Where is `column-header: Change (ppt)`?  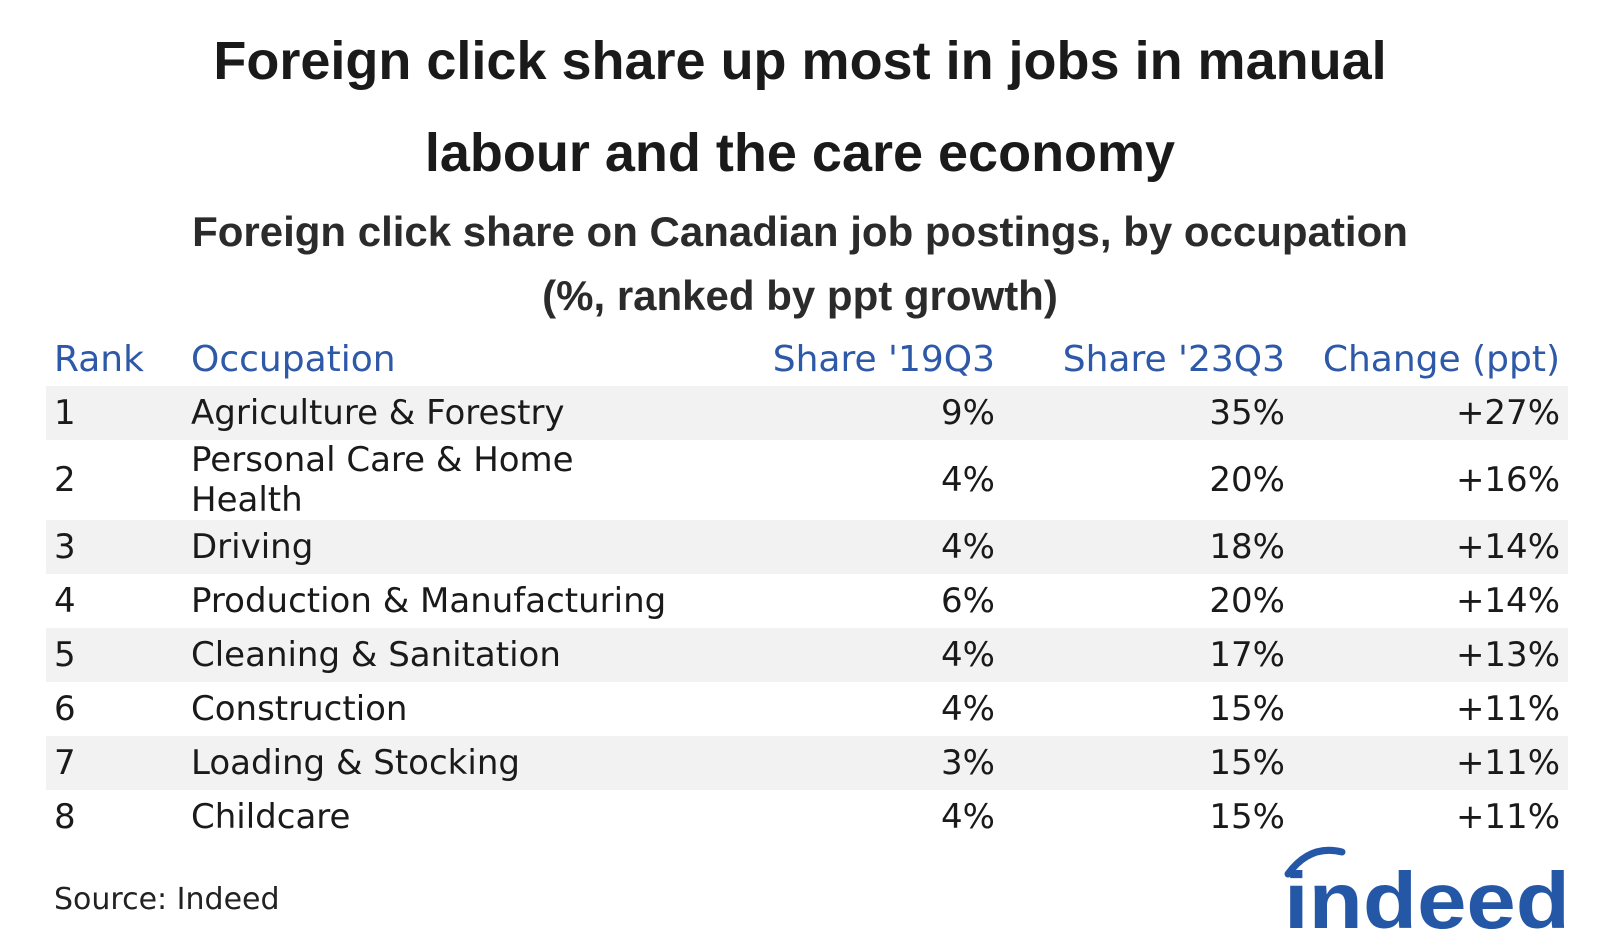 column-header: Change (ppt) is located at coordinates (1441, 359).